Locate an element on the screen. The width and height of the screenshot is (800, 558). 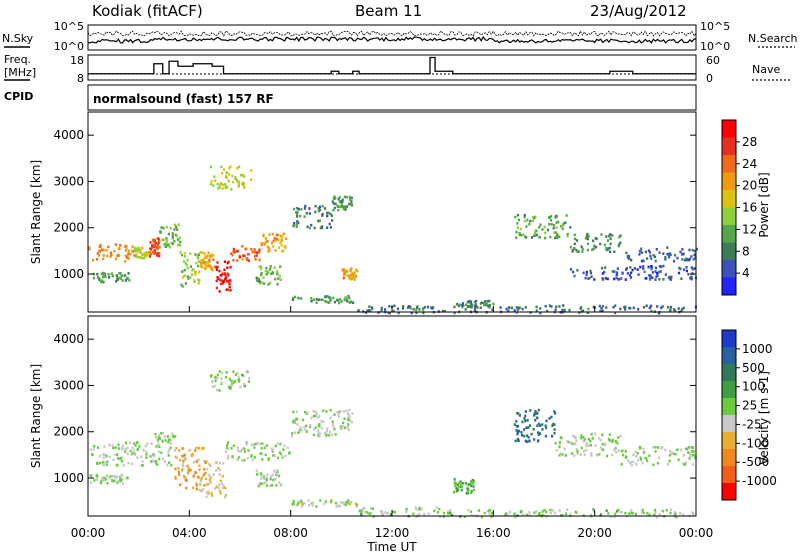
colorbar-swatch is located at coordinates (729, 339).